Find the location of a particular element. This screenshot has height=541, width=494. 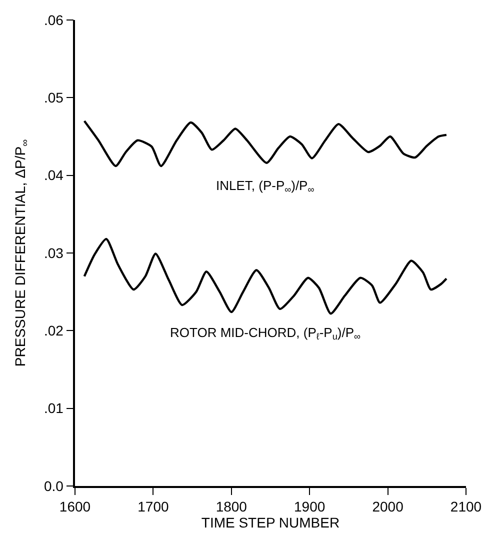

x-tick-label: 1700 is located at coordinates (153, 506).